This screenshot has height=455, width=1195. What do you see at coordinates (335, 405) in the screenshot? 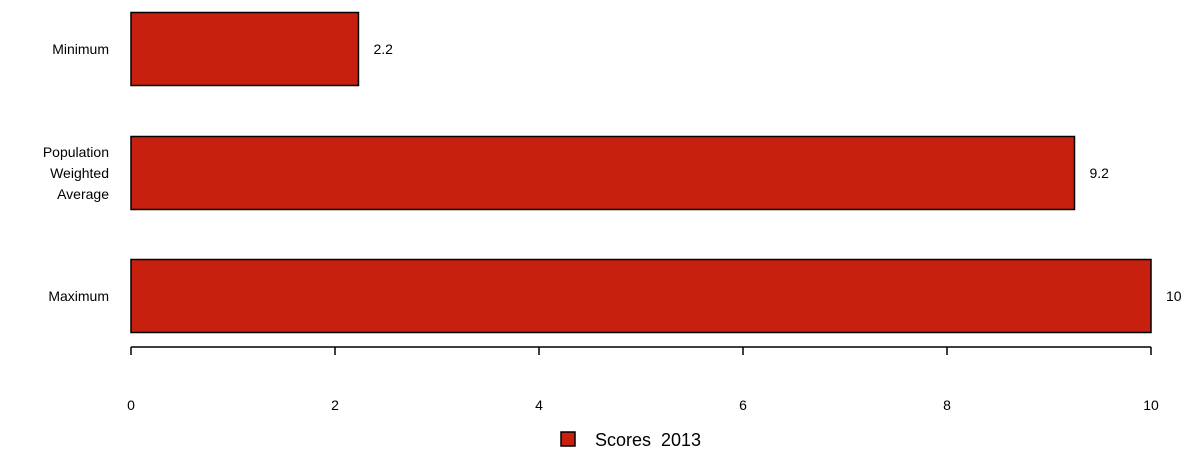
I see `x-tick-label-1: 2` at bounding box center [335, 405].